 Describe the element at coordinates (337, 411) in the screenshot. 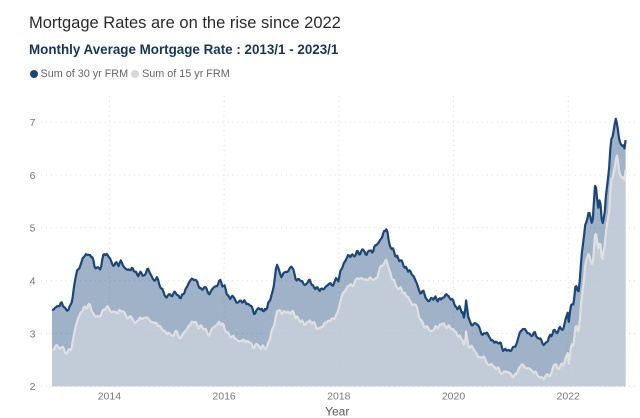

I see `svg-text: Year` at that location.